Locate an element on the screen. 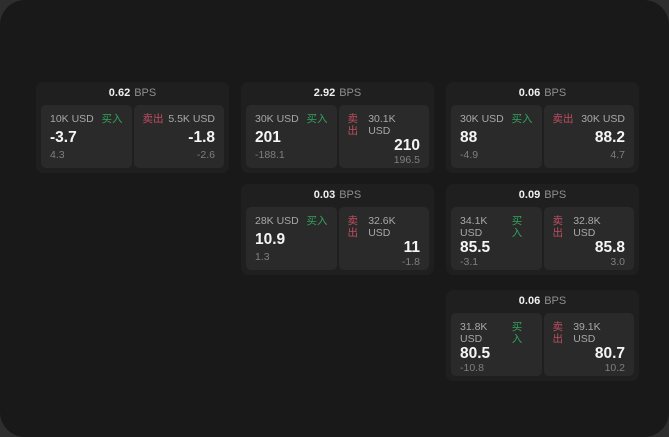 The height and width of the screenshot is (437, 669). buy-price: -3.7 is located at coordinates (63, 137).